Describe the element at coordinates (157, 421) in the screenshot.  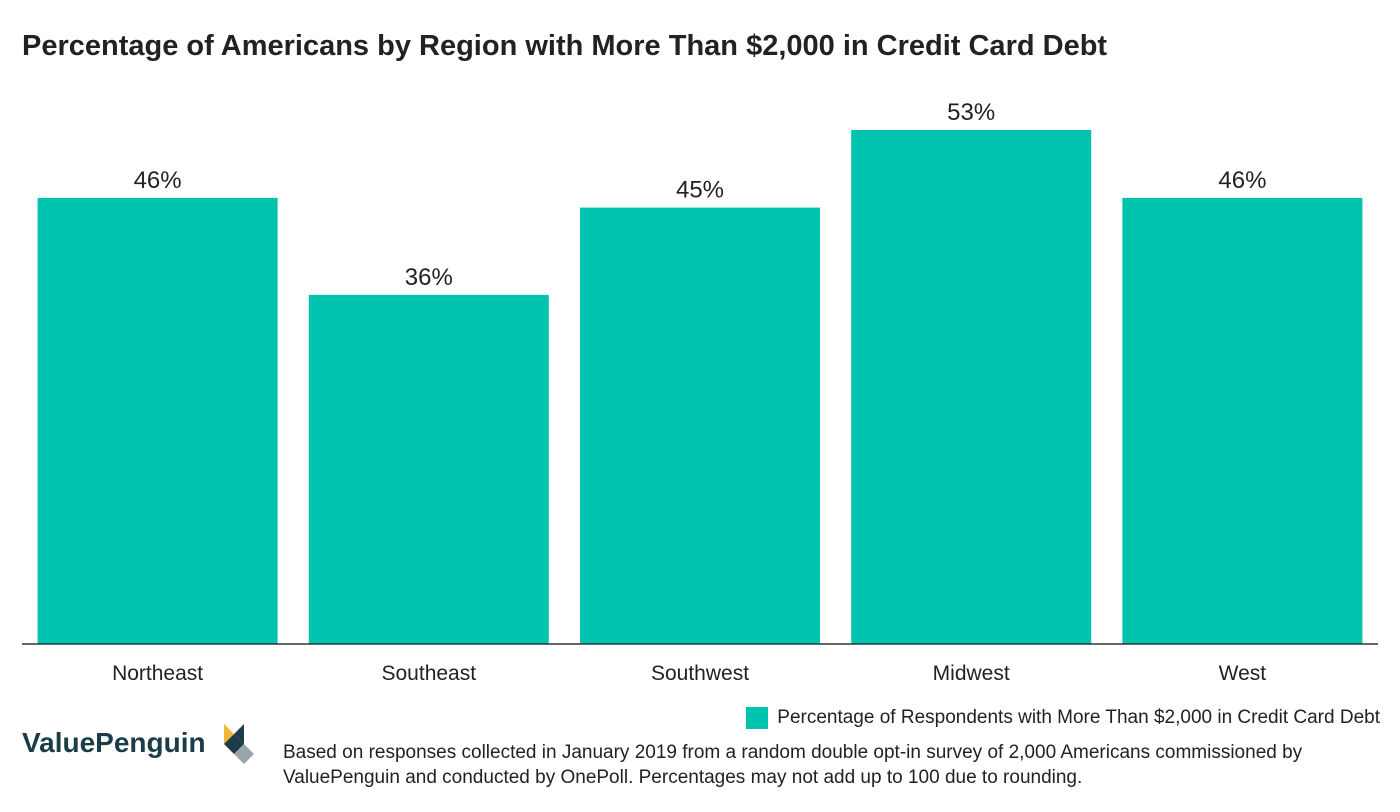
I see `bar-northeast` at that location.